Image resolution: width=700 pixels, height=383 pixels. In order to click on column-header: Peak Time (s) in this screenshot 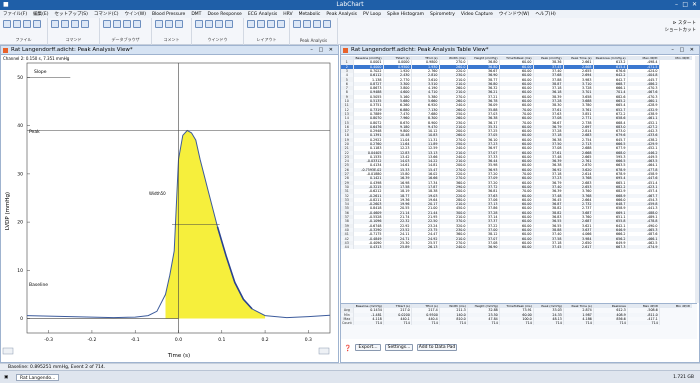, I will do `click(578, 58)`.